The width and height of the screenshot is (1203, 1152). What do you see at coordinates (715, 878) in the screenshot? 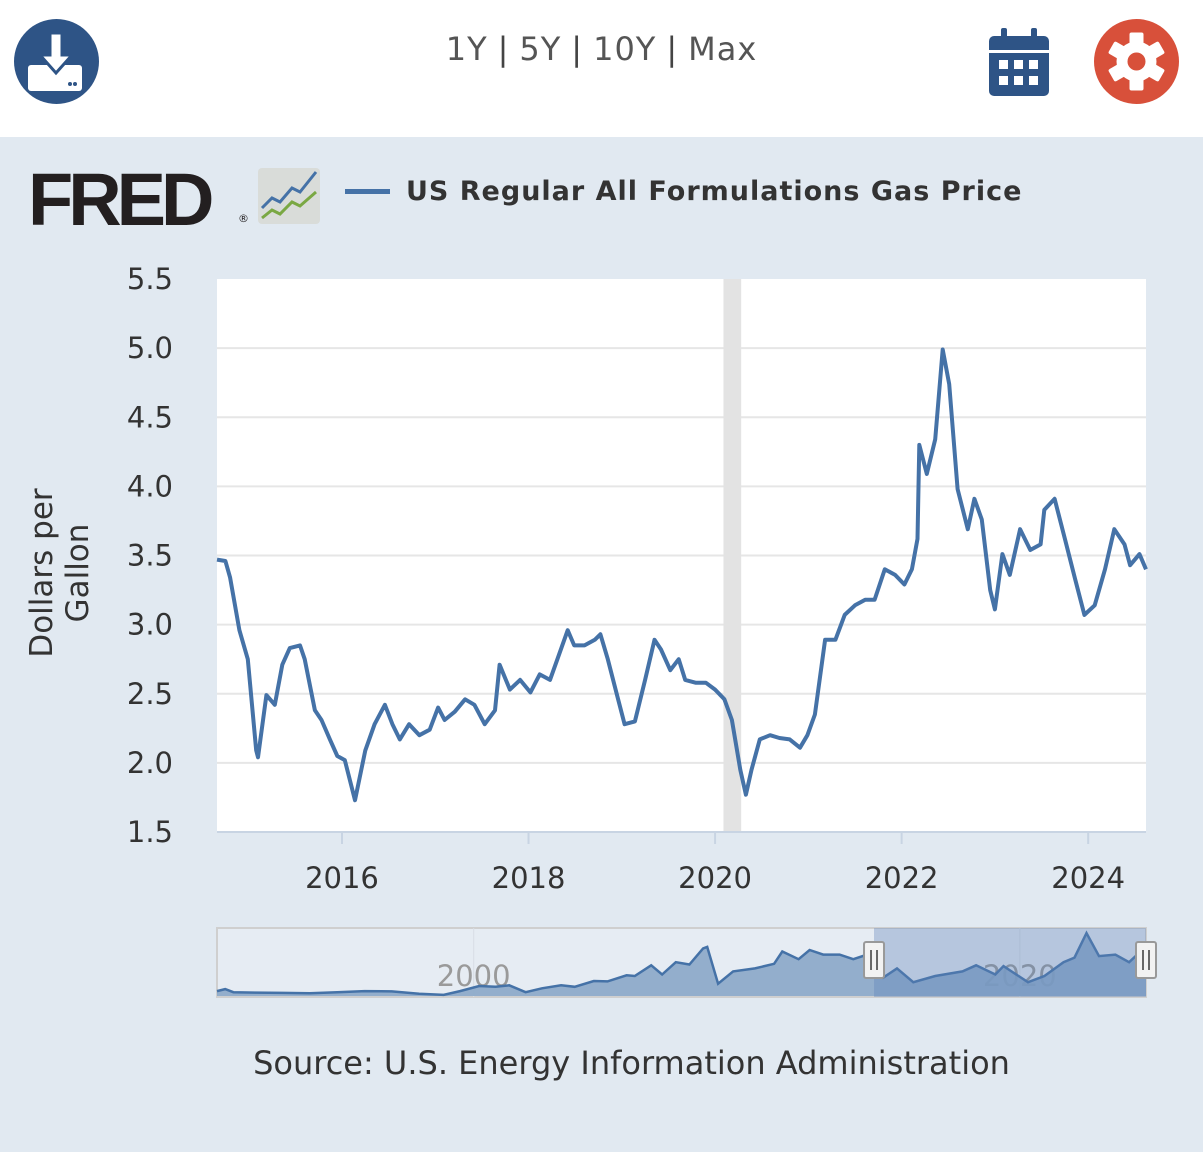
I see `x-tick-label: 2020` at bounding box center [715, 878].